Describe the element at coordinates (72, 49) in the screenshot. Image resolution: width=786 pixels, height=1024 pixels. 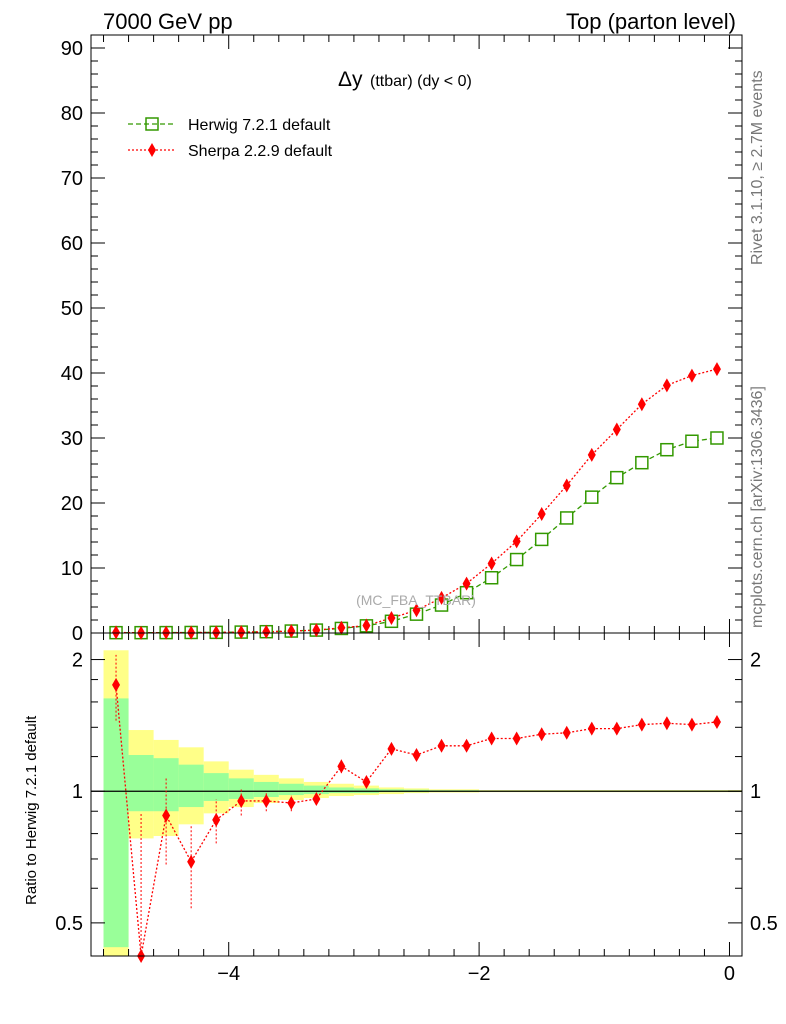
I see `main-ytick-label: 90` at that location.